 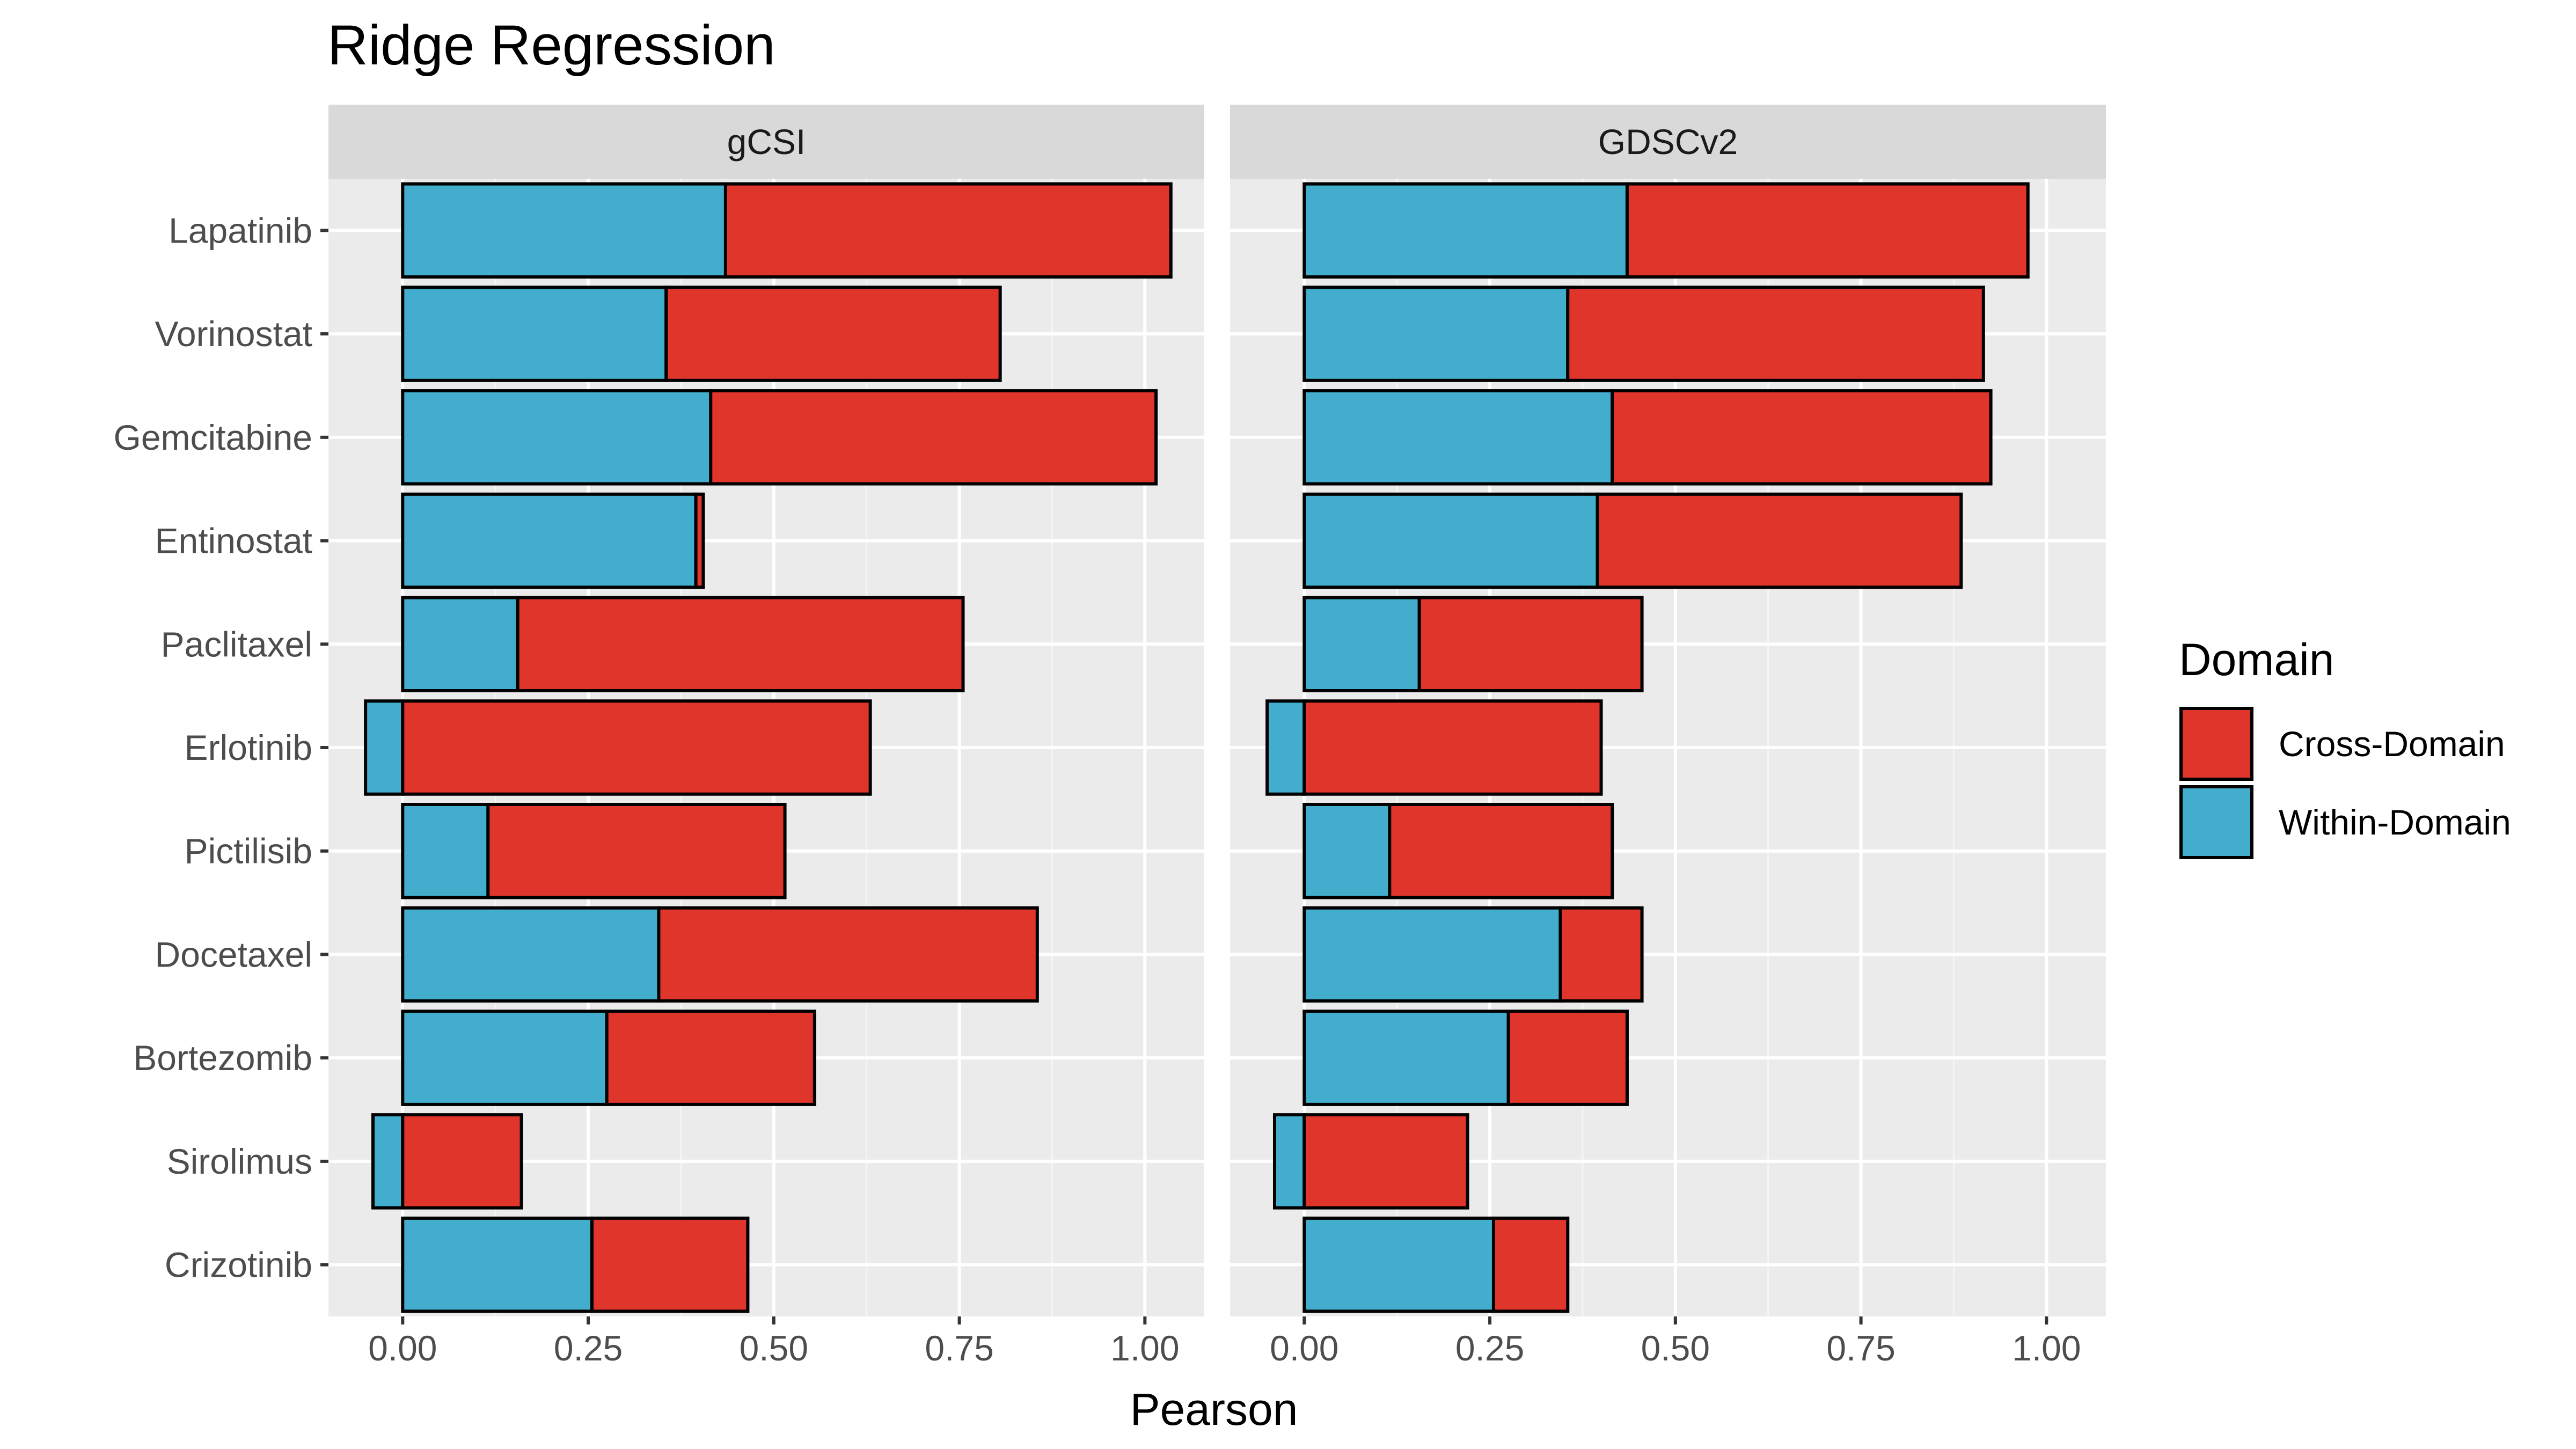 I want to click on facet-strip-label: GDSCv2, so click(x=1668, y=142).